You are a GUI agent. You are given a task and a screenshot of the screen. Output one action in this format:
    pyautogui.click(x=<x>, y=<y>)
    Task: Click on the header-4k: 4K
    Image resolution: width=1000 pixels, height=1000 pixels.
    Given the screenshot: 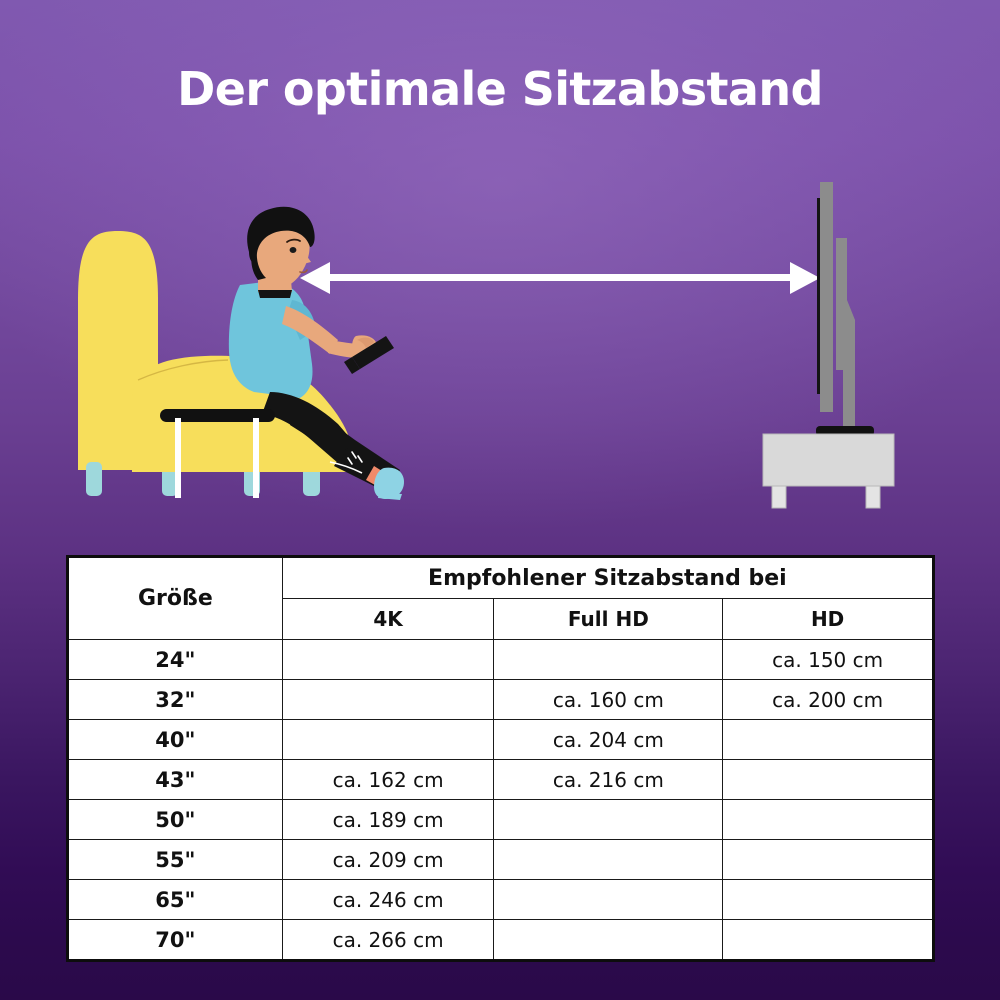 What is the action you would take?
    pyautogui.click(x=388, y=619)
    